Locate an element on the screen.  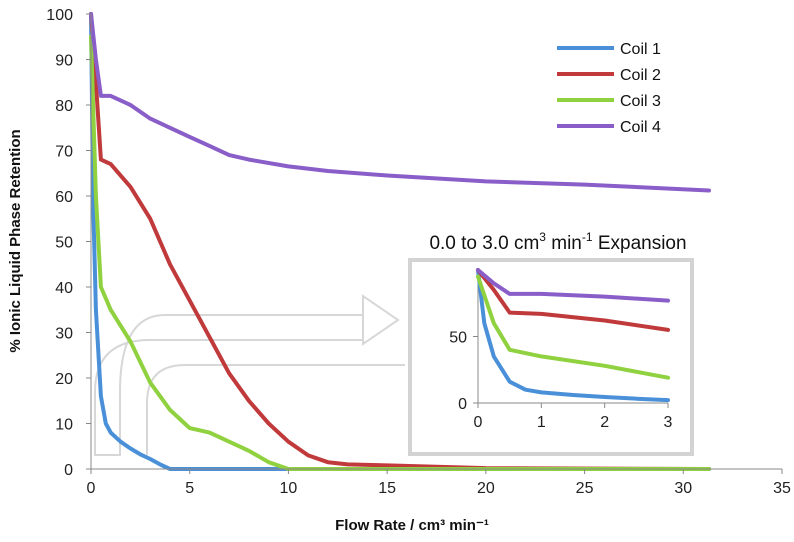
inset-y-tick-label: 0 is located at coordinates (462, 404).